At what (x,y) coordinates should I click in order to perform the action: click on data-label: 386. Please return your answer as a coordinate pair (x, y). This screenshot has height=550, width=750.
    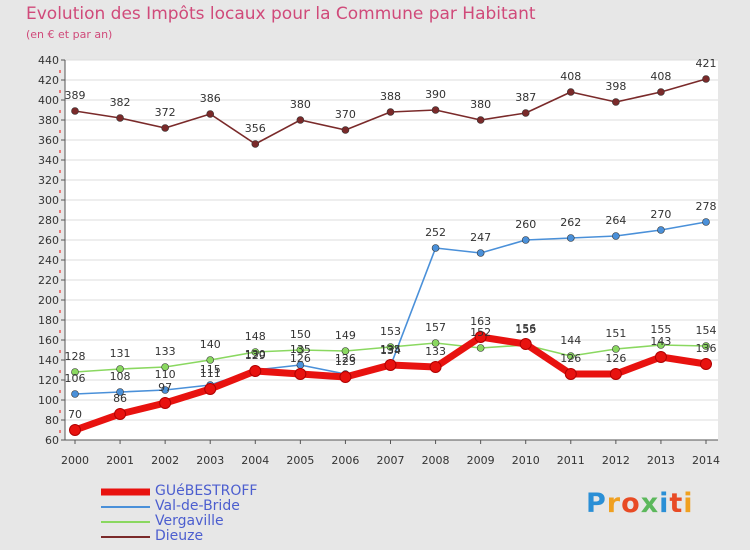
    Looking at the image, I should click on (210, 98).